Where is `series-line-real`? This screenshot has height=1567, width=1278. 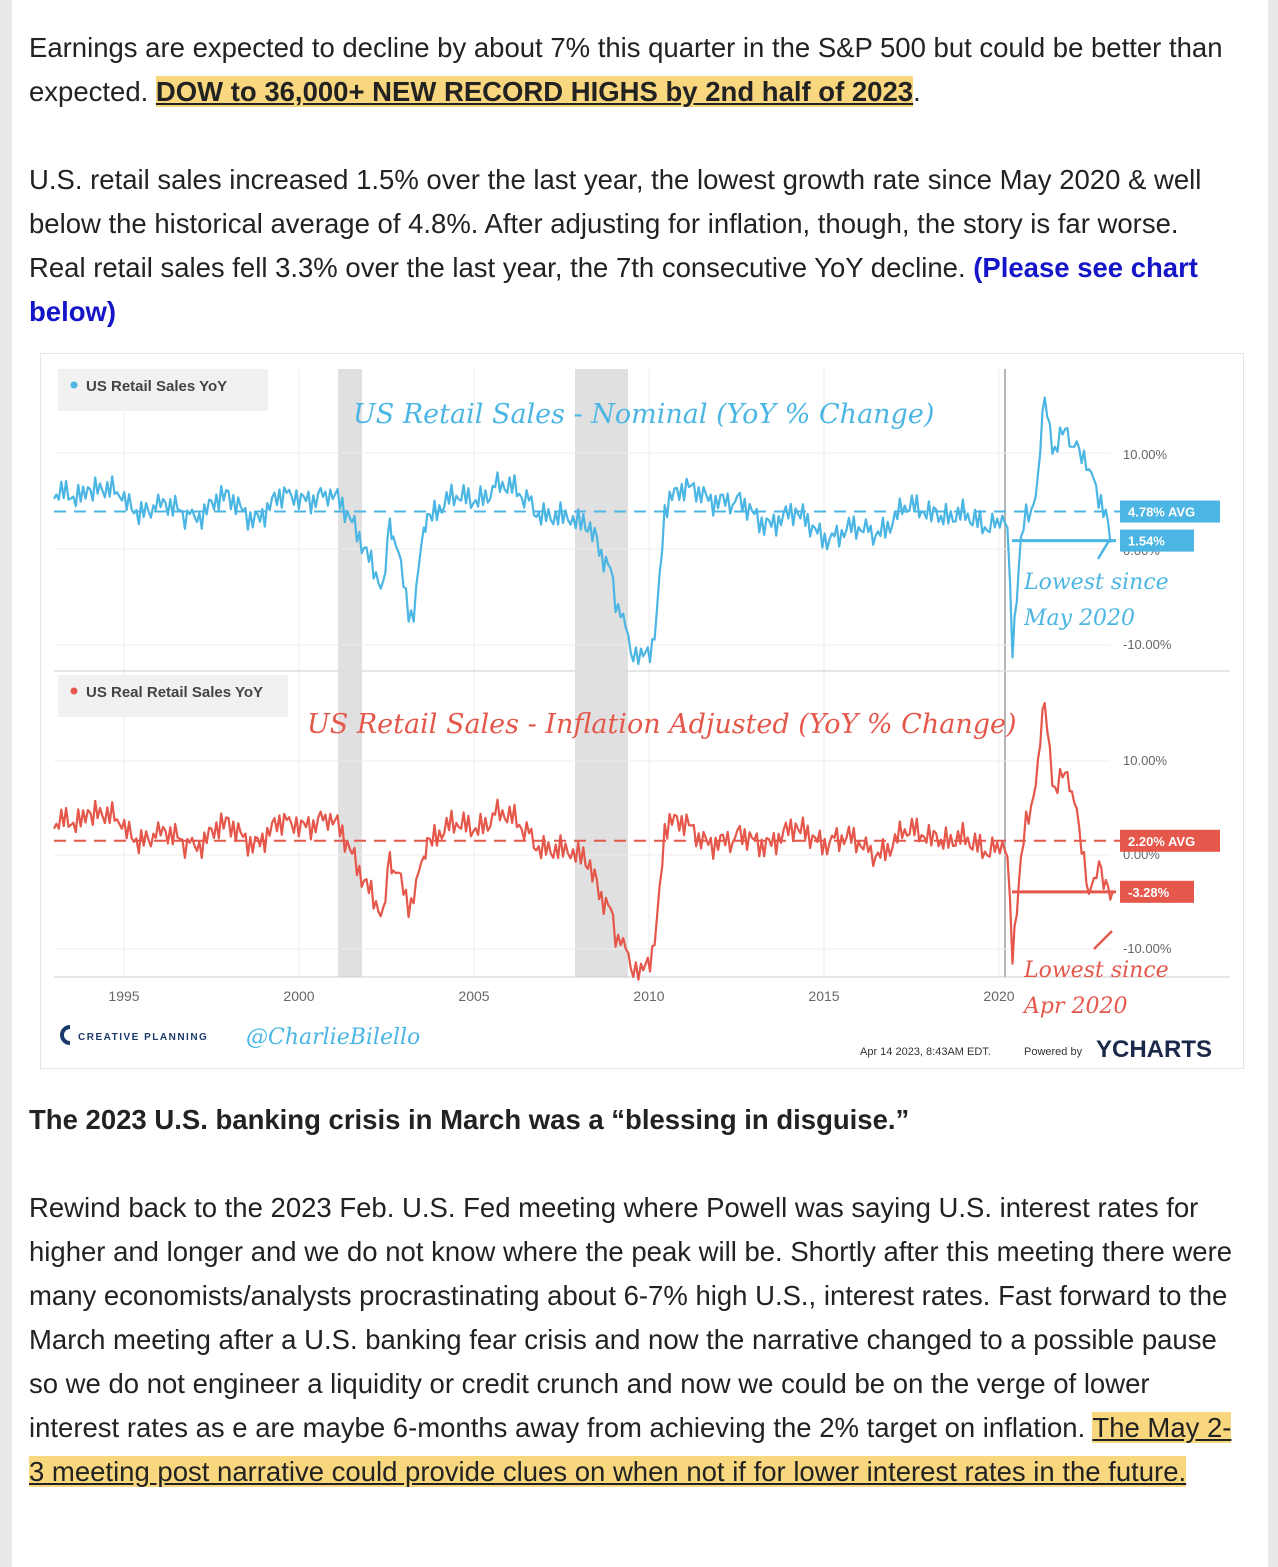
series-line-real is located at coordinates (583, 841).